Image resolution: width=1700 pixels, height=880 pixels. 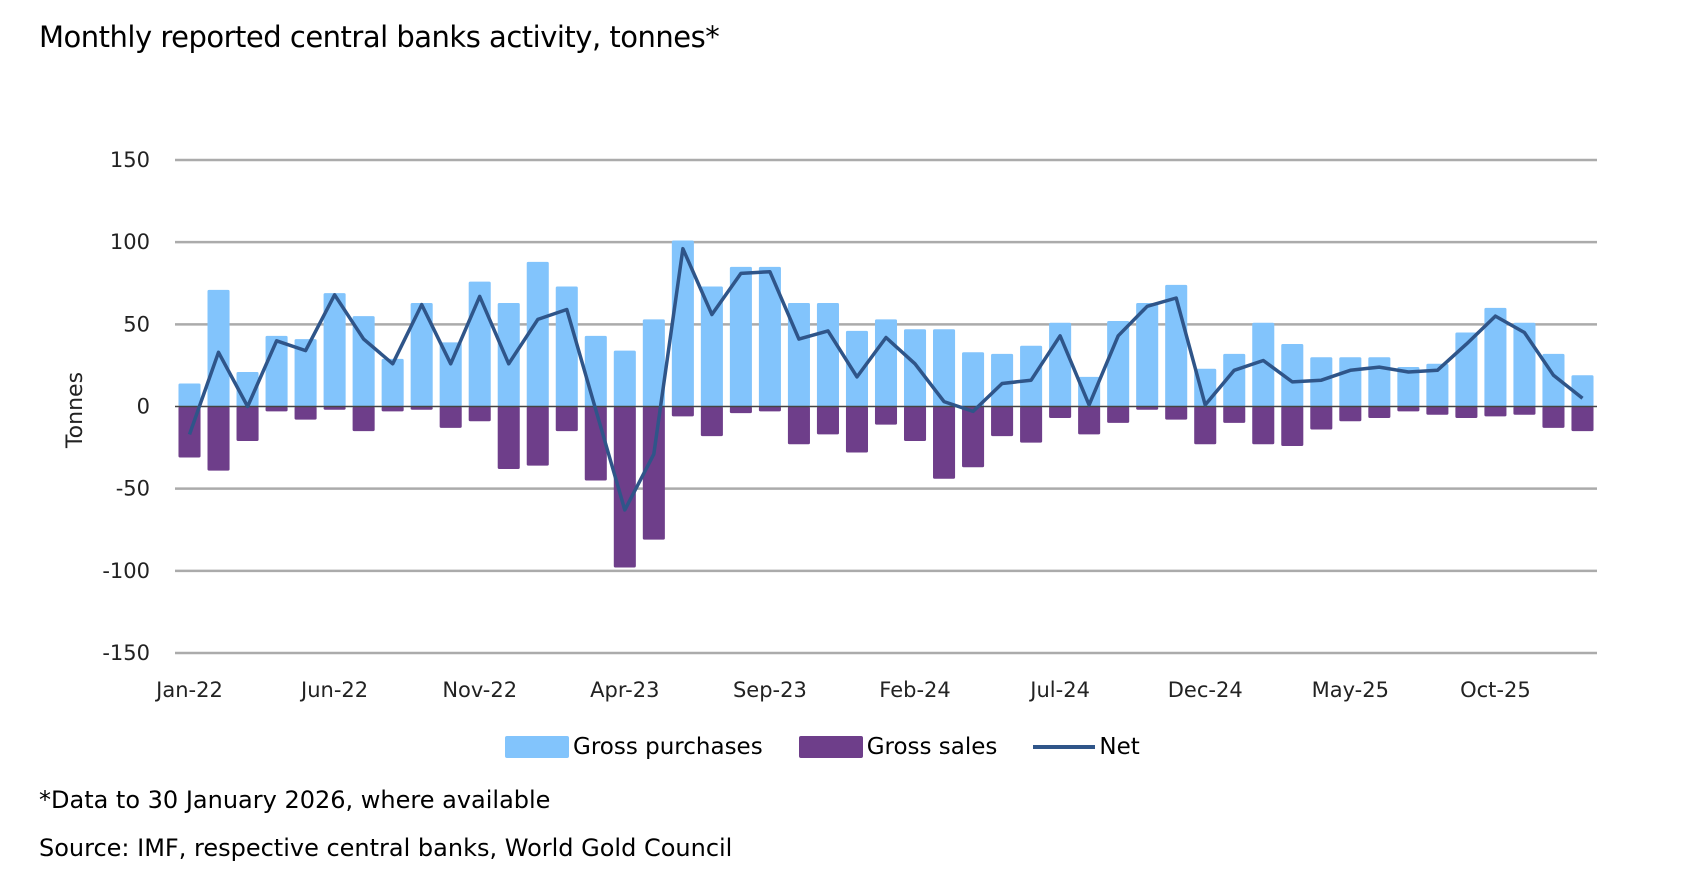 I want to click on legend-item-net: Net, so click(x=1086, y=747).